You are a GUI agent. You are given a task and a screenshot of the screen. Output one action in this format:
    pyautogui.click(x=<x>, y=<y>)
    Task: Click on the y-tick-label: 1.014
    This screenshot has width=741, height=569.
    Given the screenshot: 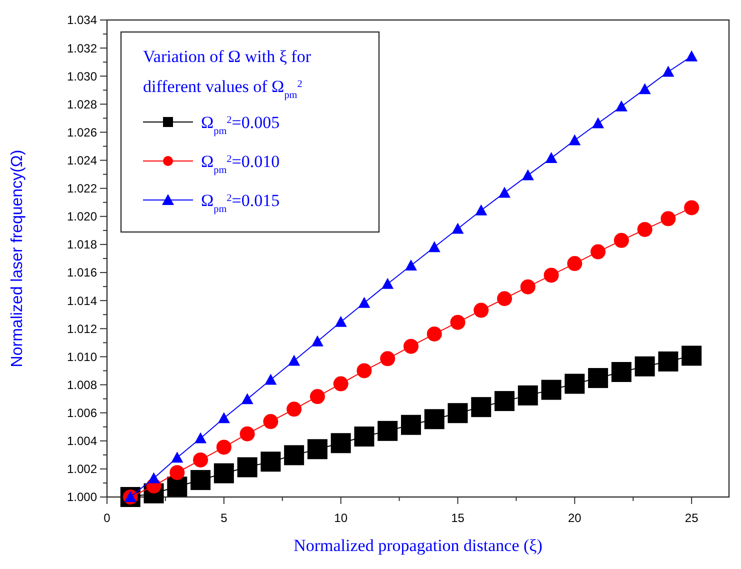 What is the action you would take?
    pyautogui.click(x=82, y=301)
    